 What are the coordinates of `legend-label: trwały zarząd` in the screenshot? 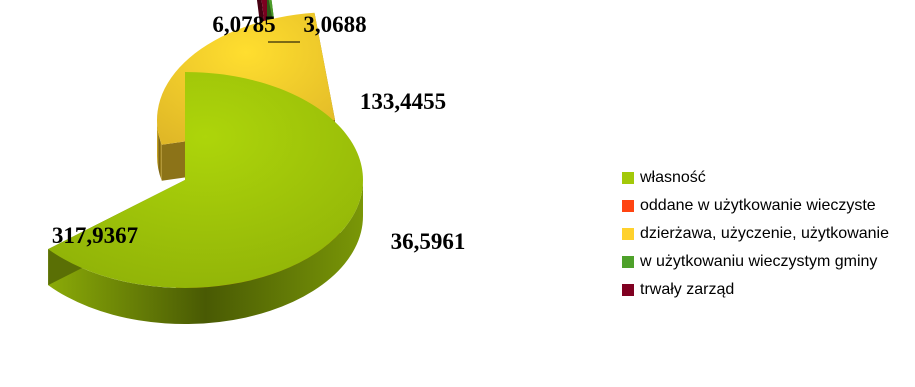 It's located at (687, 289).